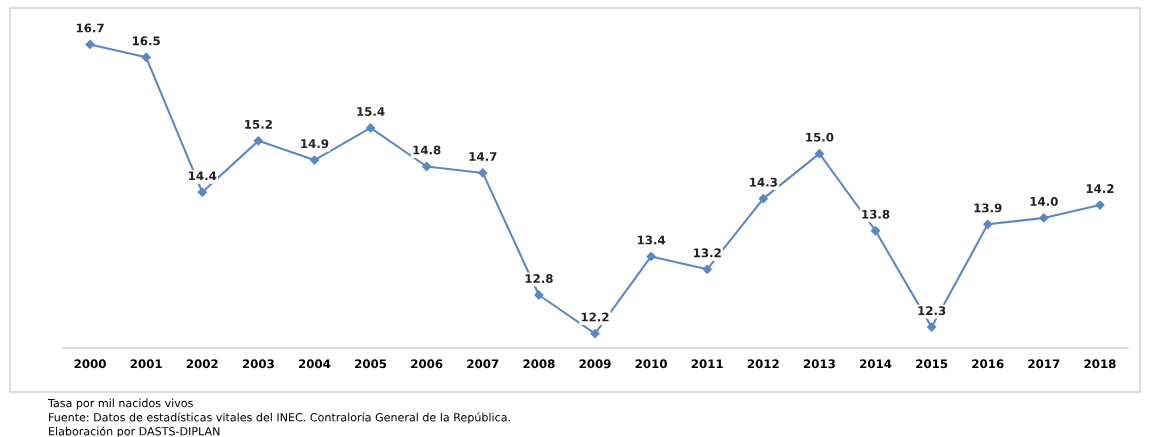 The image size is (1166, 437). What do you see at coordinates (539, 278) in the screenshot?
I see `data-label: 12.8` at bounding box center [539, 278].